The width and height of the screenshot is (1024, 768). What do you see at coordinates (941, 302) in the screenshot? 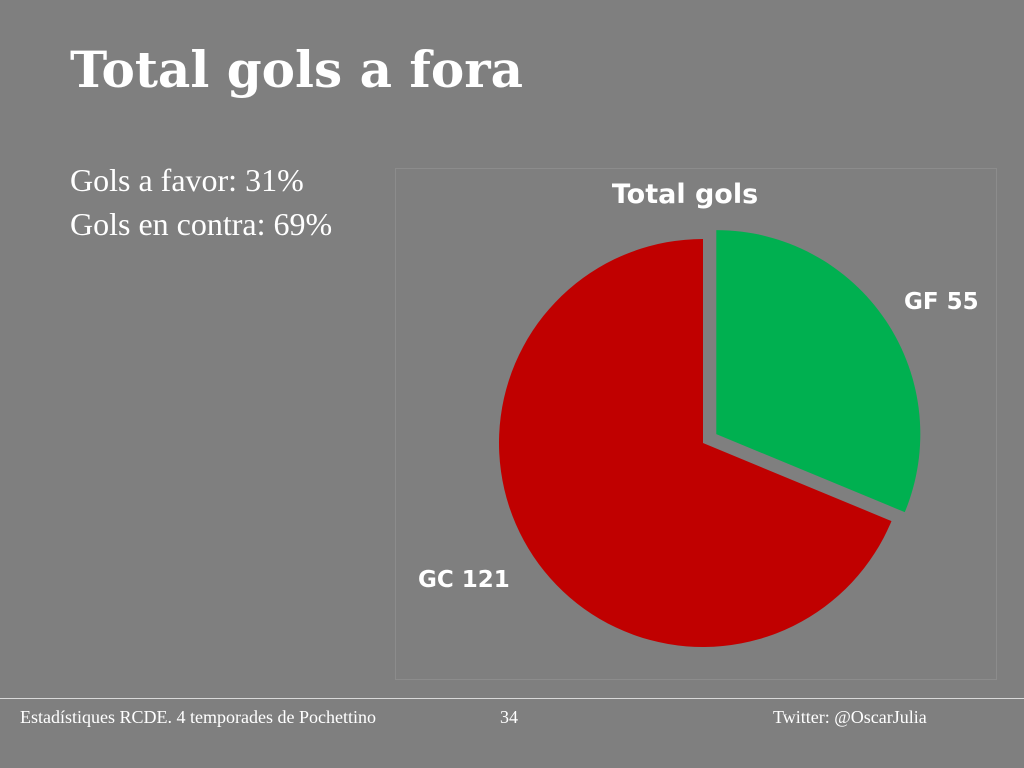
I see `slice-label-gf: GF 55` at bounding box center [941, 302].